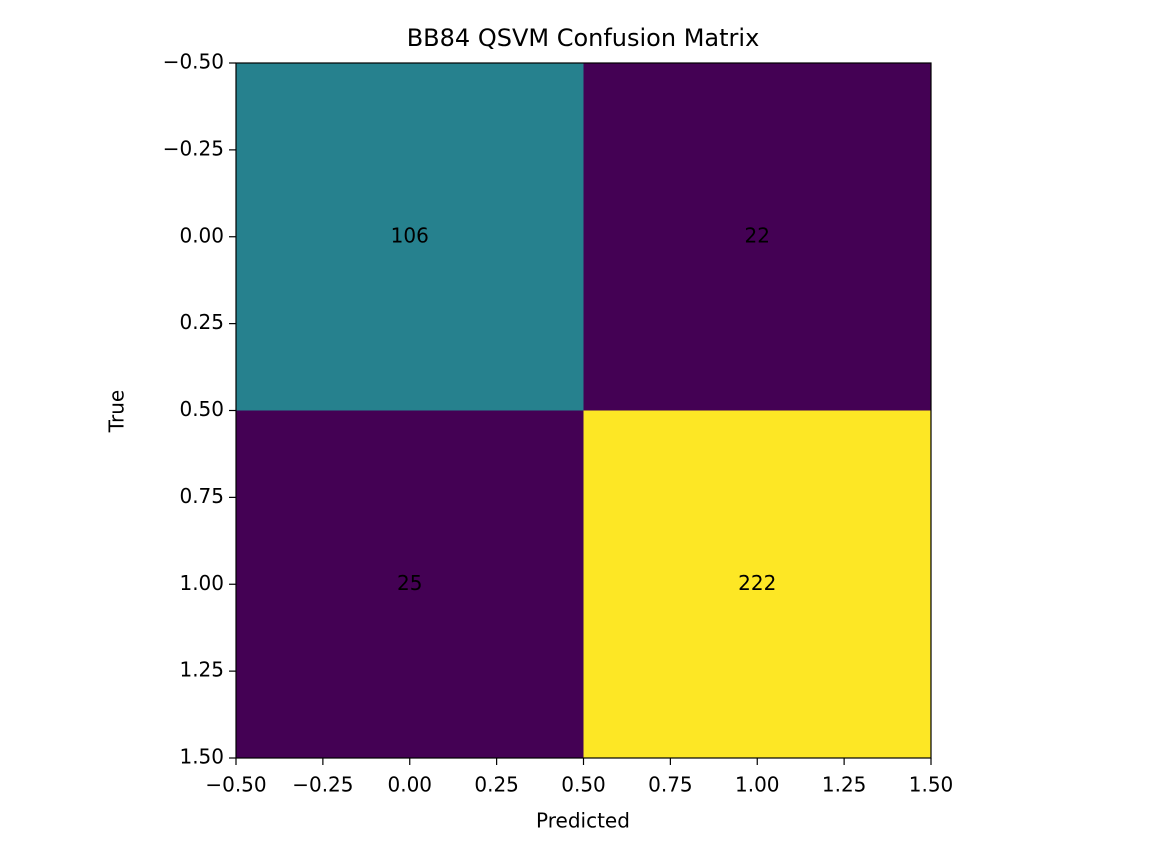 The image size is (1152, 864). Describe the element at coordinates (201, 757) in the screenshot. I see `y-tick-label: 1.50` at that location.